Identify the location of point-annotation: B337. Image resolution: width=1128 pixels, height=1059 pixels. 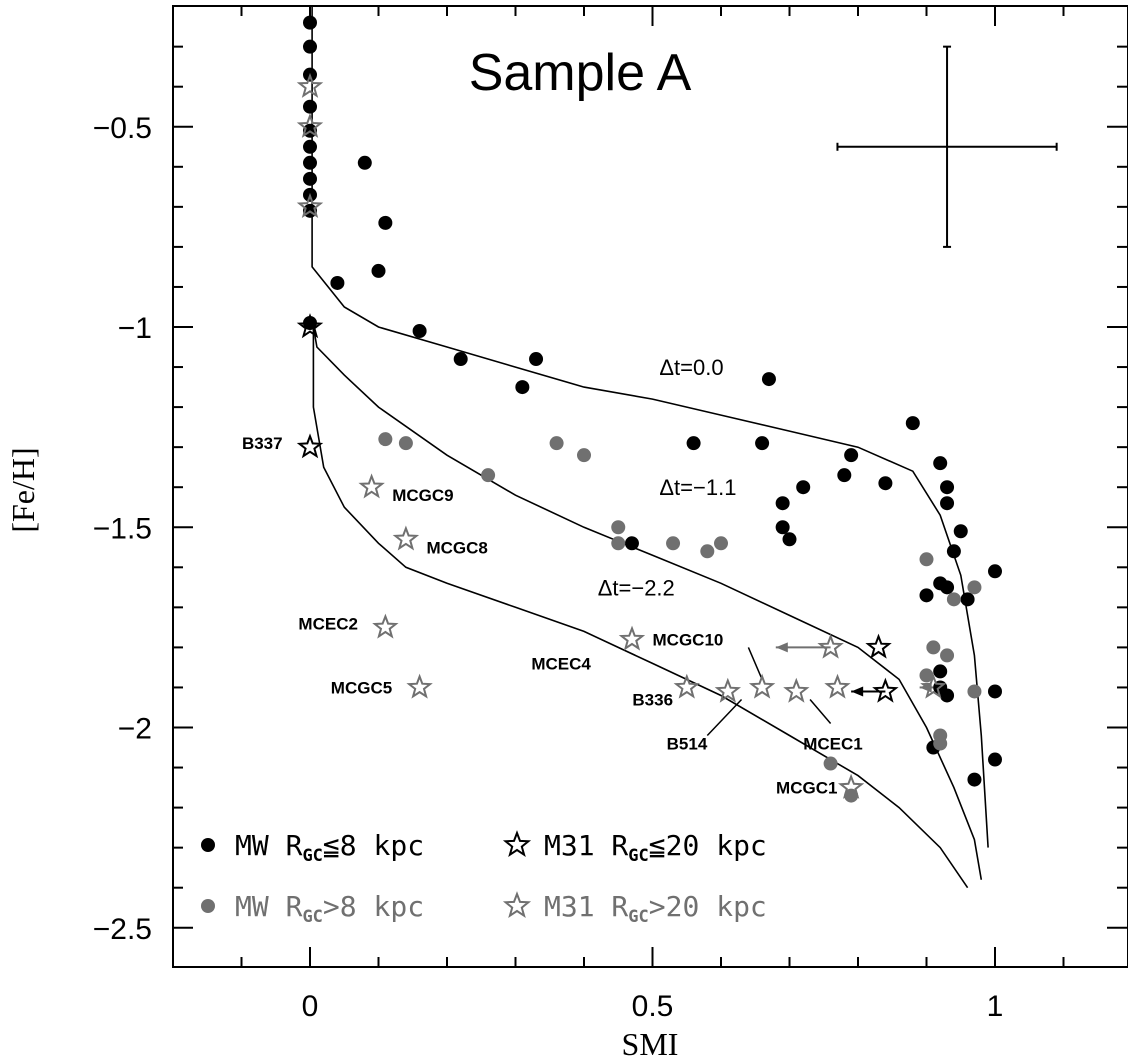
(262, 443).